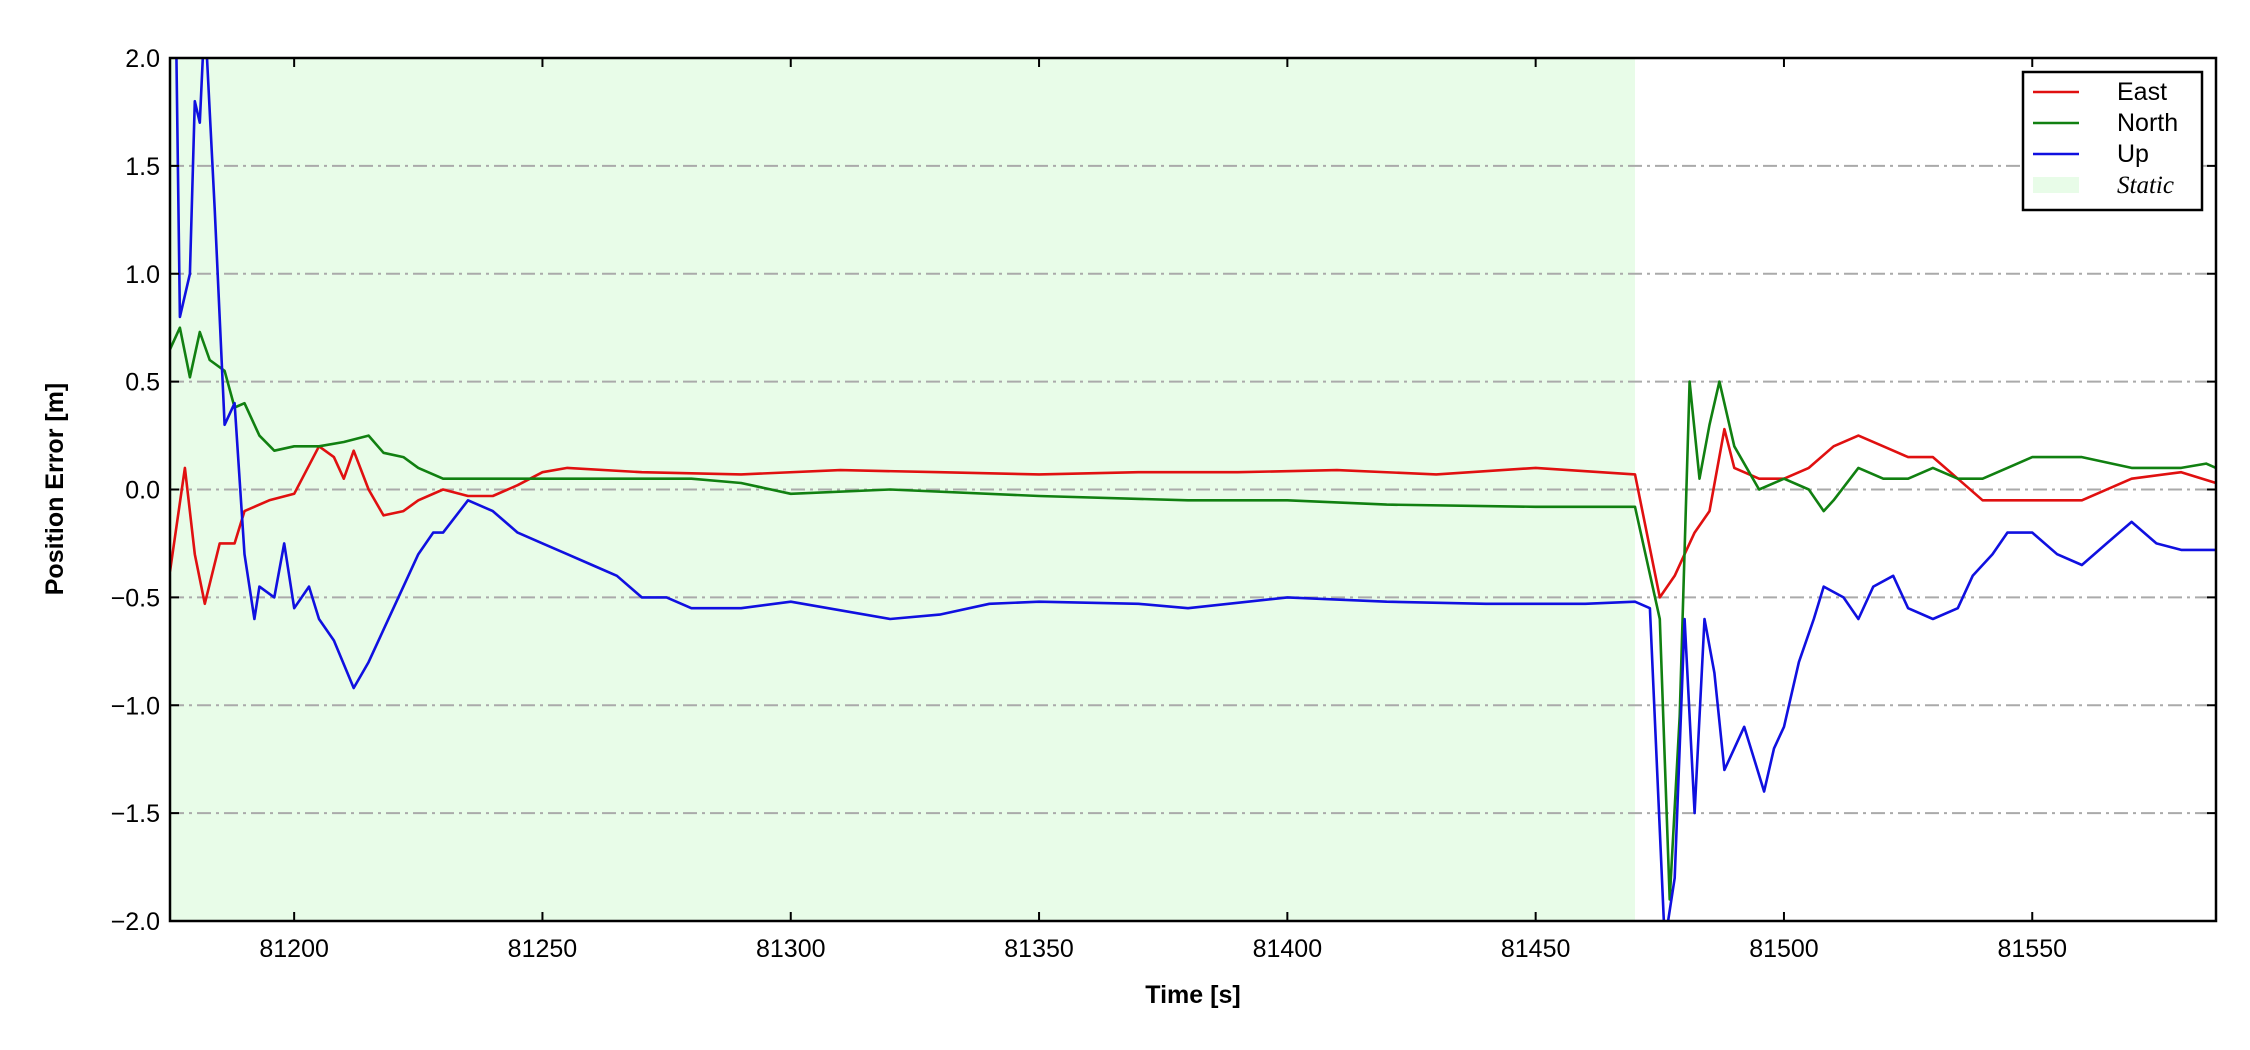 Image resolution: width=2250 pixels, height=1050 pixels. I want to click on y-tick-label: 0.0, so click(142, 491).